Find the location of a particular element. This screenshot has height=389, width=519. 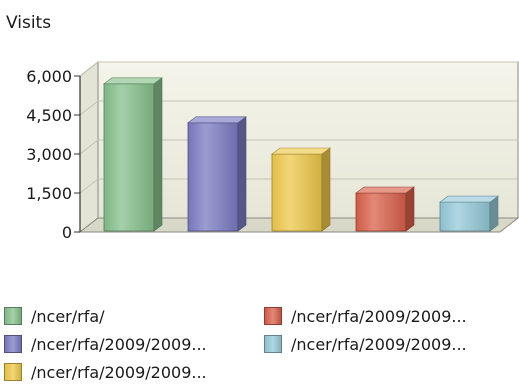

legend-item: /ncer/rfa/ is located at coordinates (54, 316).